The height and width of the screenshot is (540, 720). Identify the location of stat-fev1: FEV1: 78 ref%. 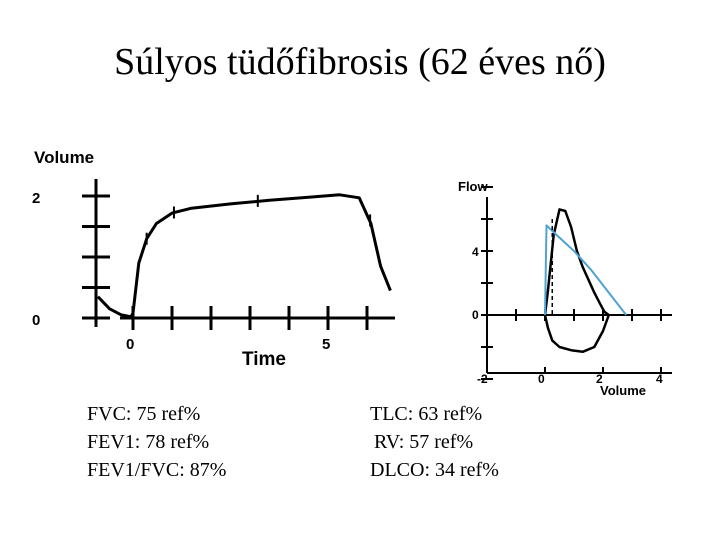
(148, 442).